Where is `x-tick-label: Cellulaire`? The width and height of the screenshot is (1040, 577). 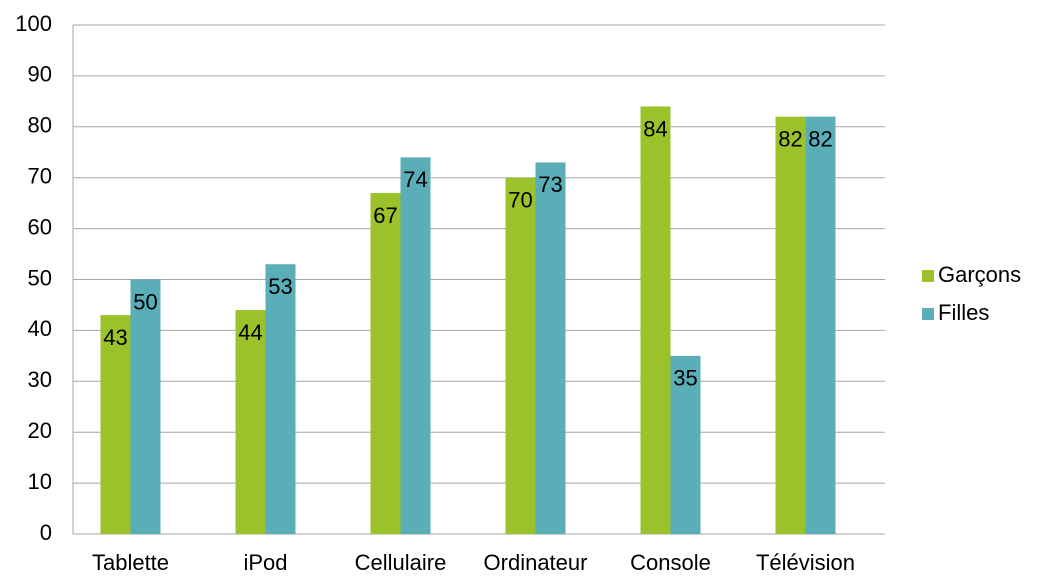 x-tick-label: Cellulaire is located at coordinates (401, 562).